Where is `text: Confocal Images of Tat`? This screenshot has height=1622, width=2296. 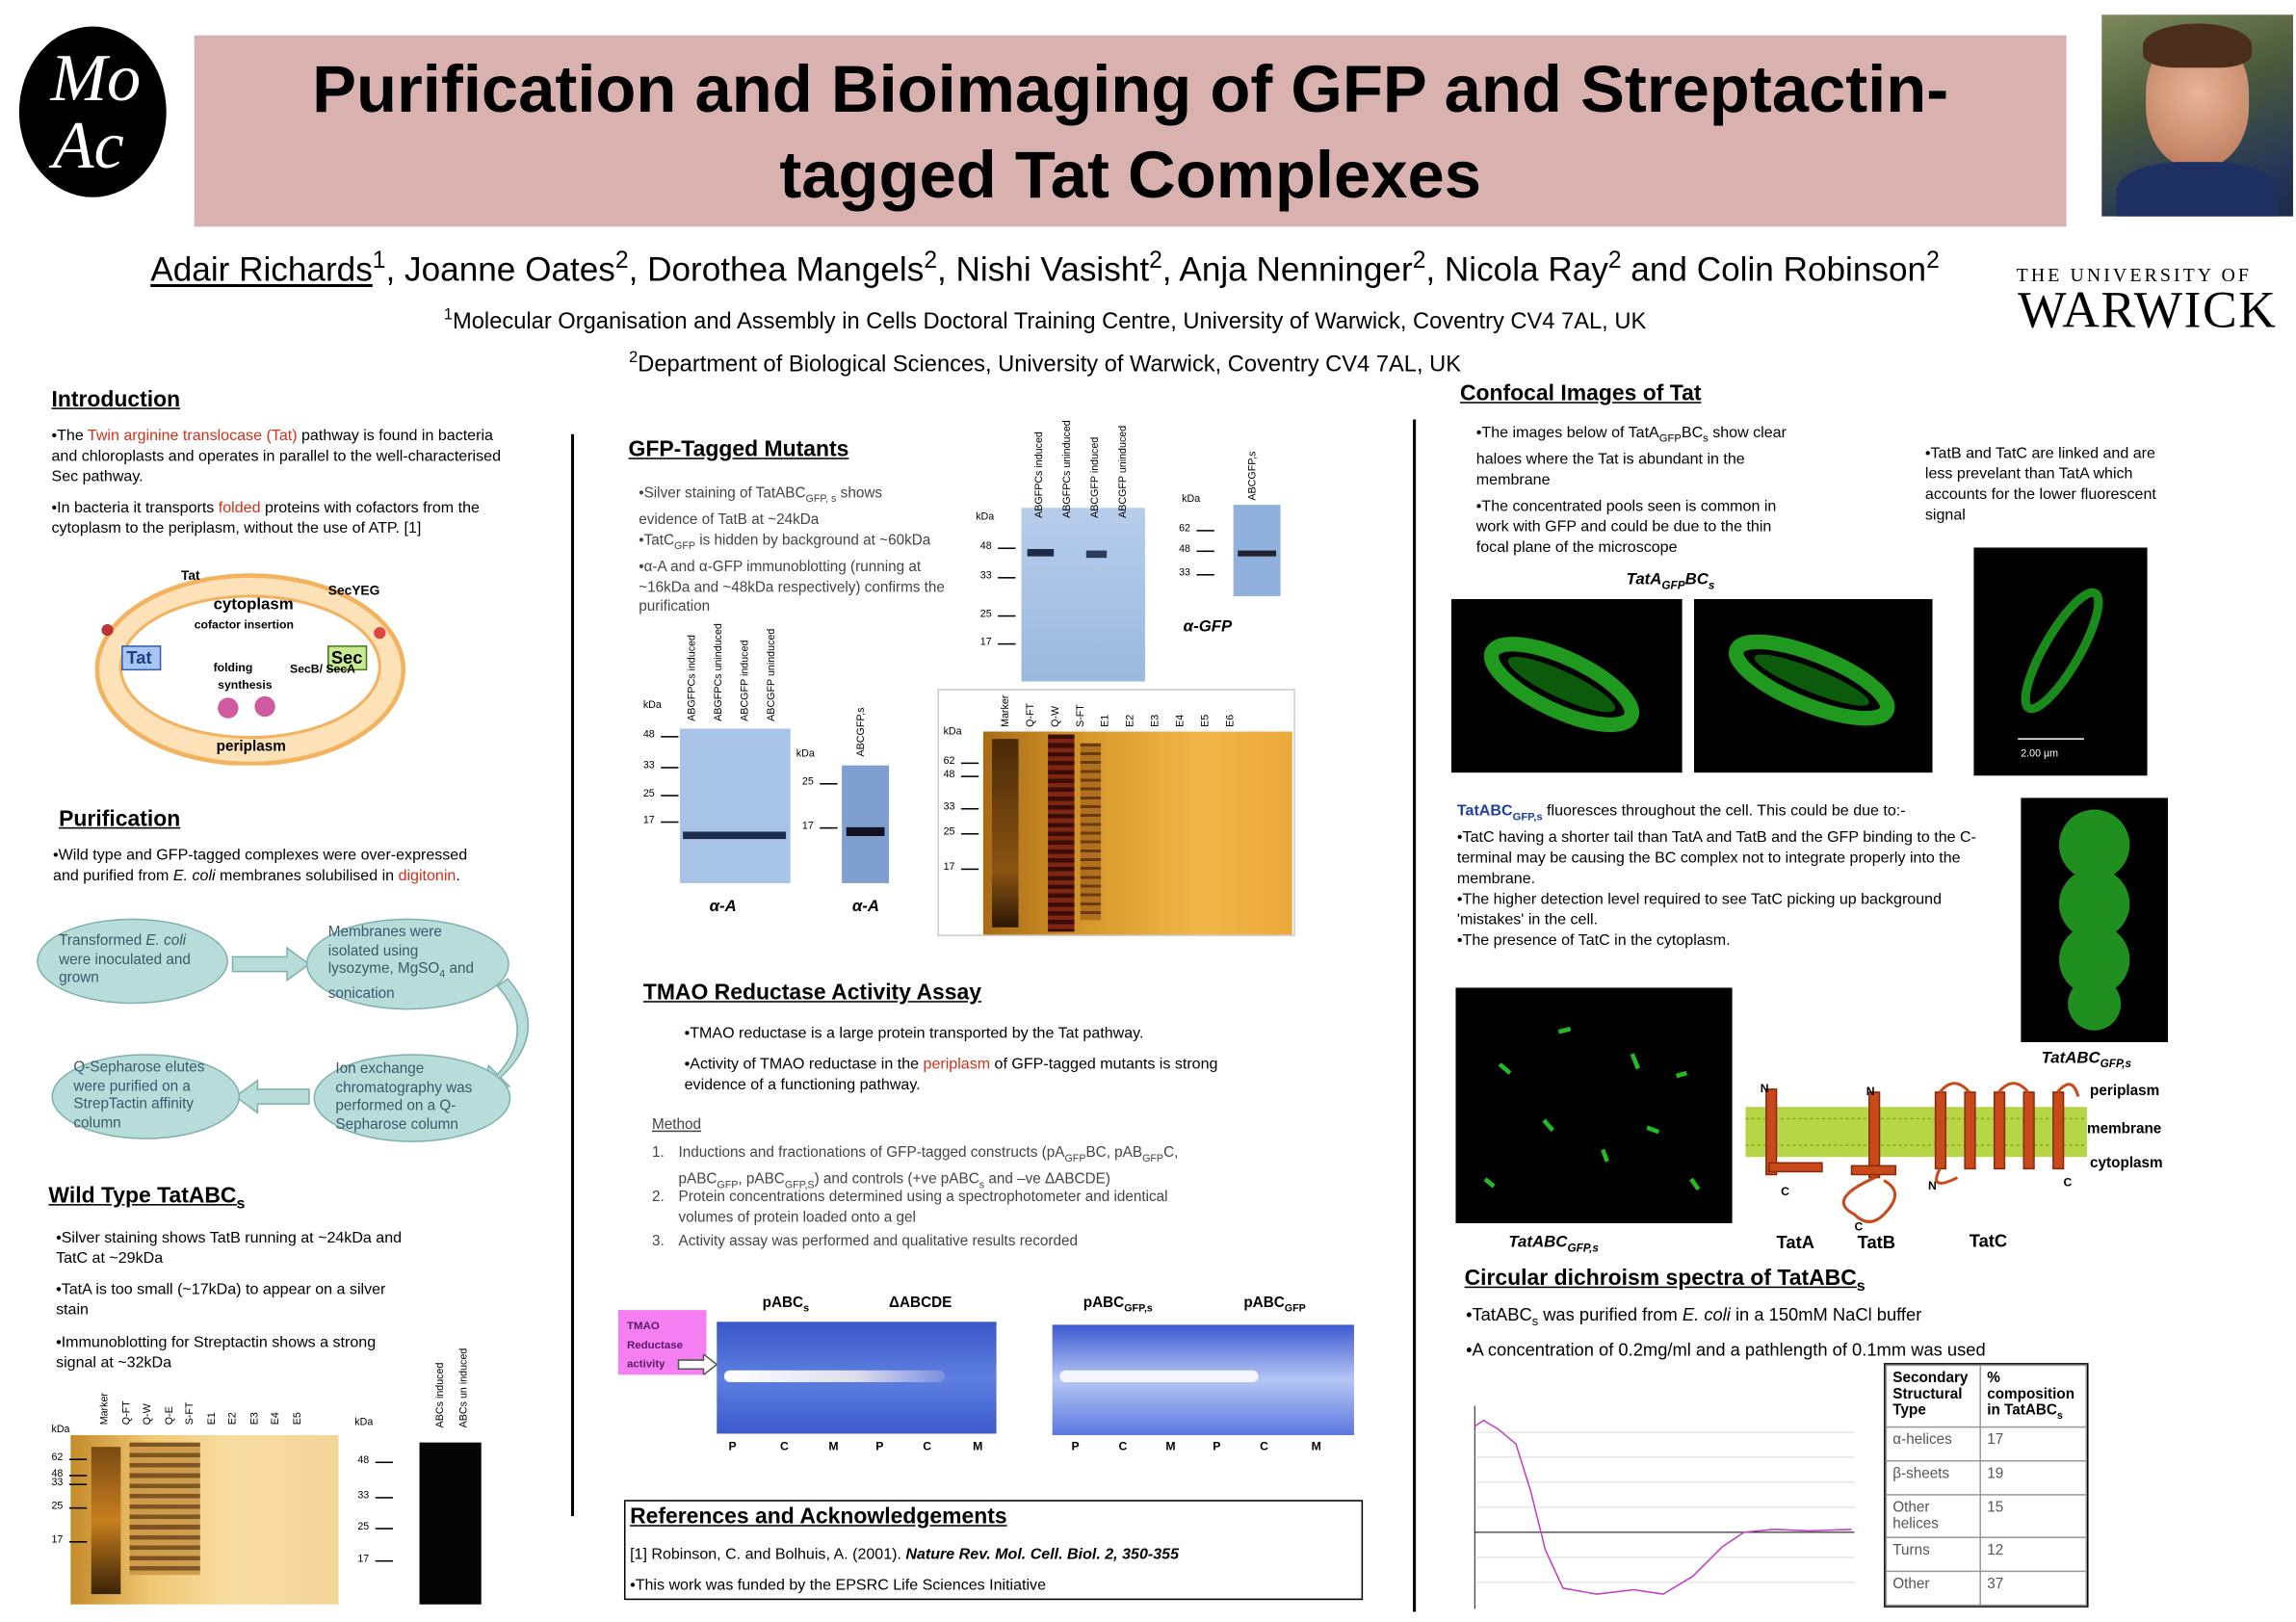
text: Confocal Images of Tat is located at coordinates (1580, 393).